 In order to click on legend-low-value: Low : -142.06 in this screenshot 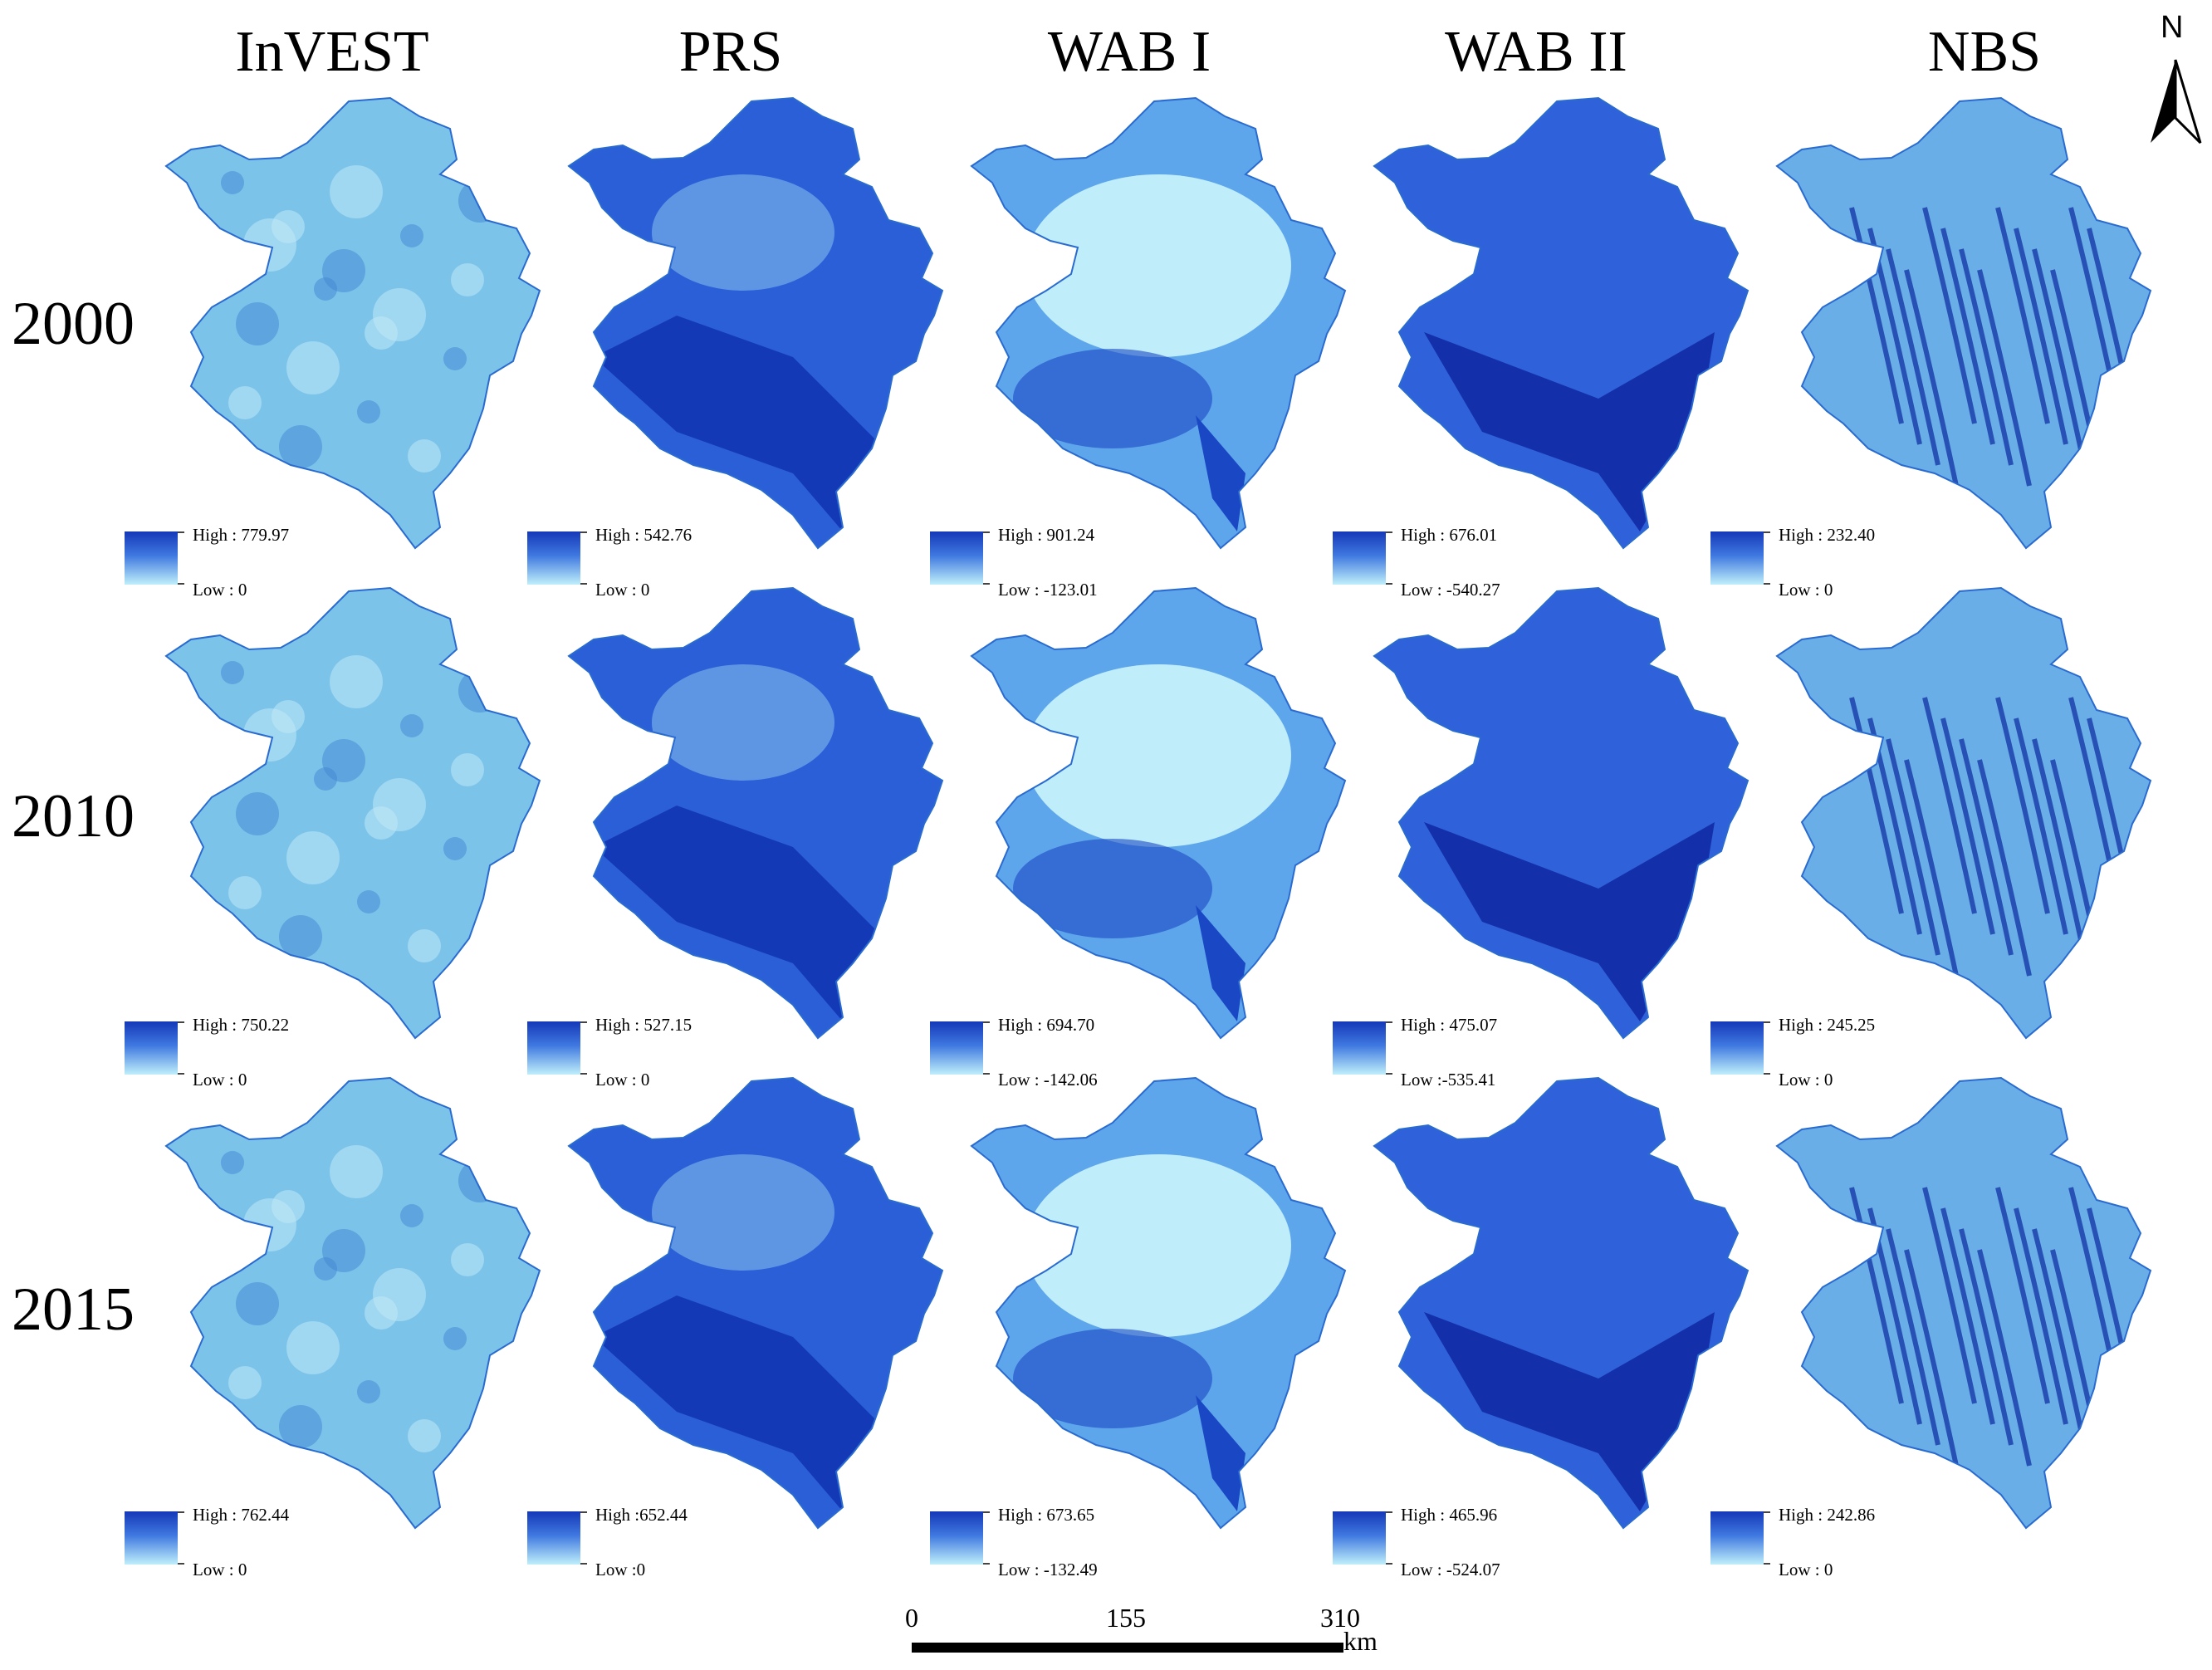, I will do `click(1048, 1080)`.